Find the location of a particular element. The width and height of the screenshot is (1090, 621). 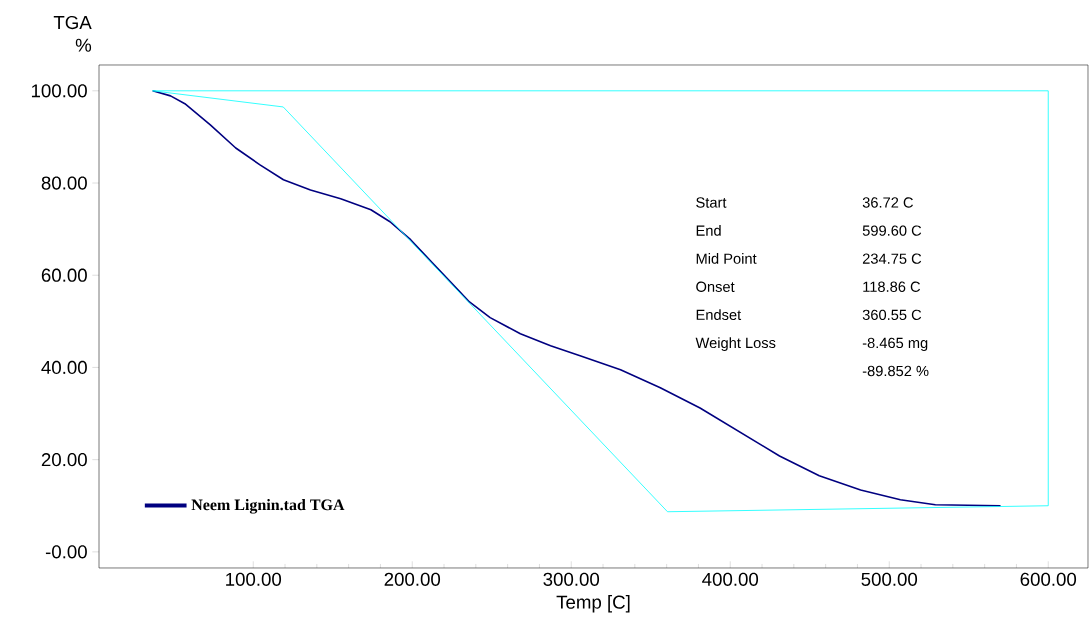

annotation: End is located at coordinates (708, 230).